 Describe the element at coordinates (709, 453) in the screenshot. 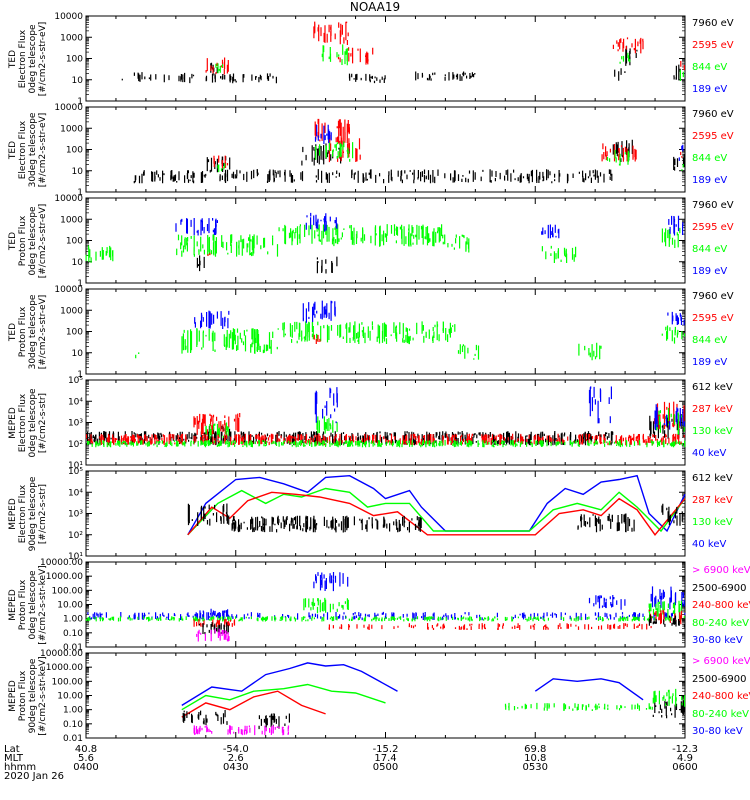

I see `channel-label: 40 keV` at that location.